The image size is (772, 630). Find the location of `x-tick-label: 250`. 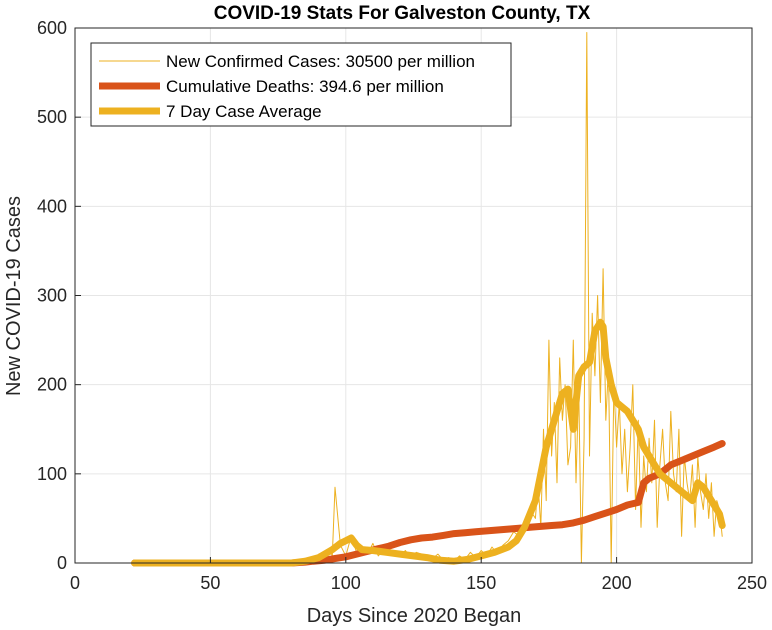

x-tick-label: 250 is located at coordinates (752, 583).